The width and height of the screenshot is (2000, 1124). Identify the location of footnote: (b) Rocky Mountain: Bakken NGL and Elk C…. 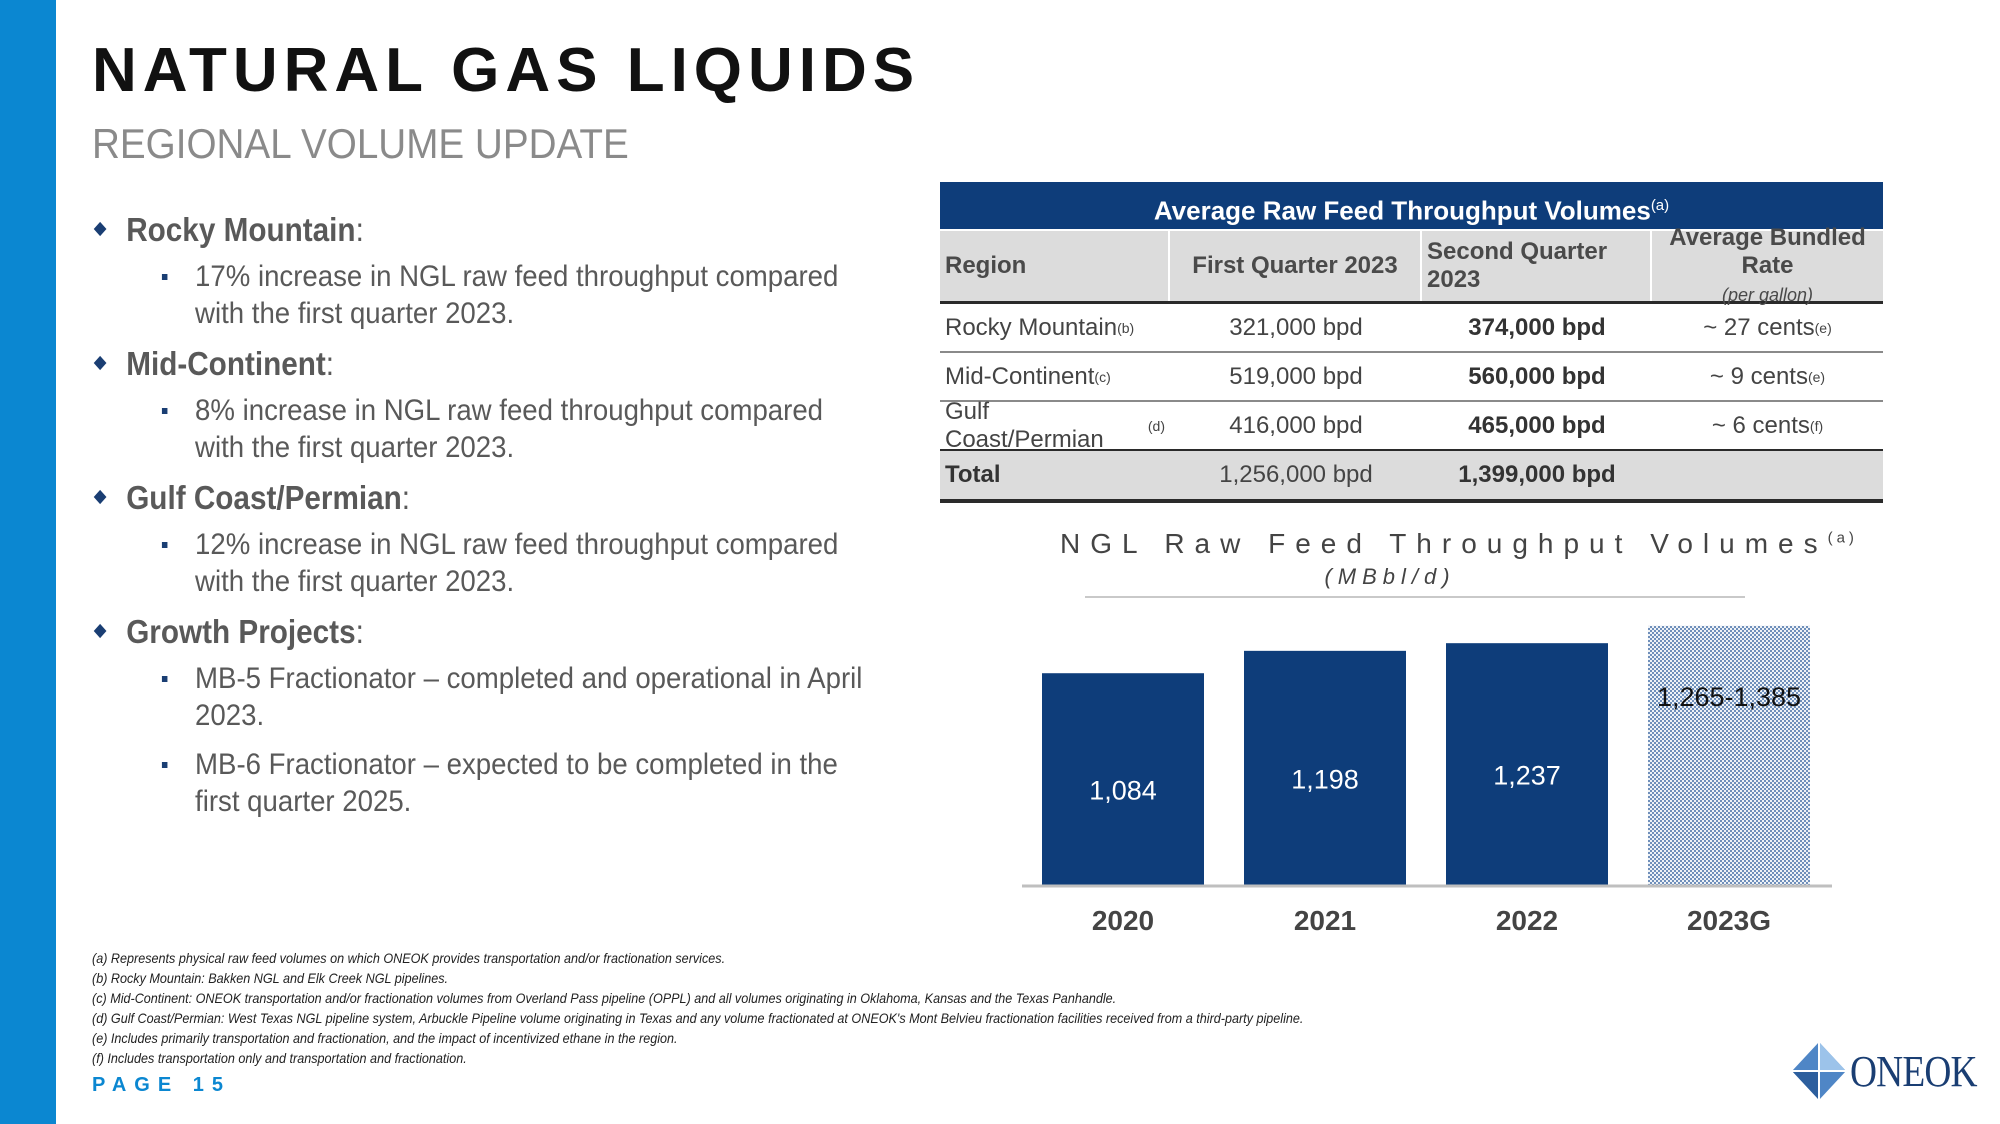
(270, 978).